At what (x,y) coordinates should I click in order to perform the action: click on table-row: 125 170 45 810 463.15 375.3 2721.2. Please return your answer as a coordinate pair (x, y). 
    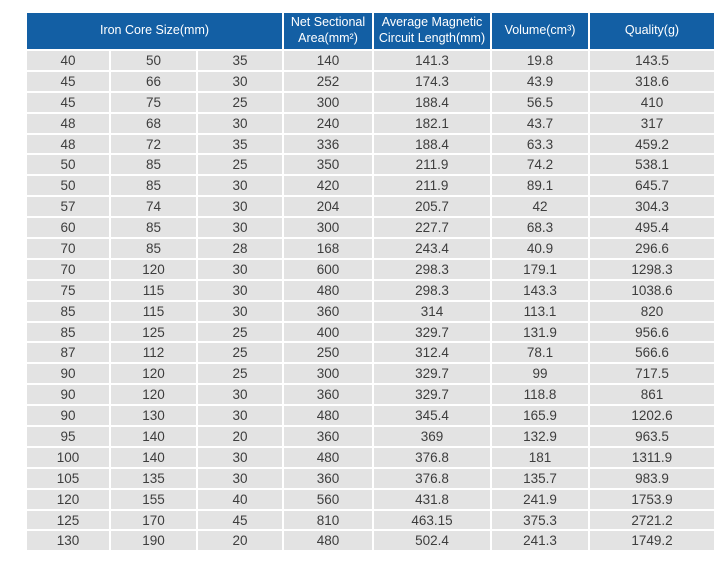
    Looking at the image, I should click on (370, 520).